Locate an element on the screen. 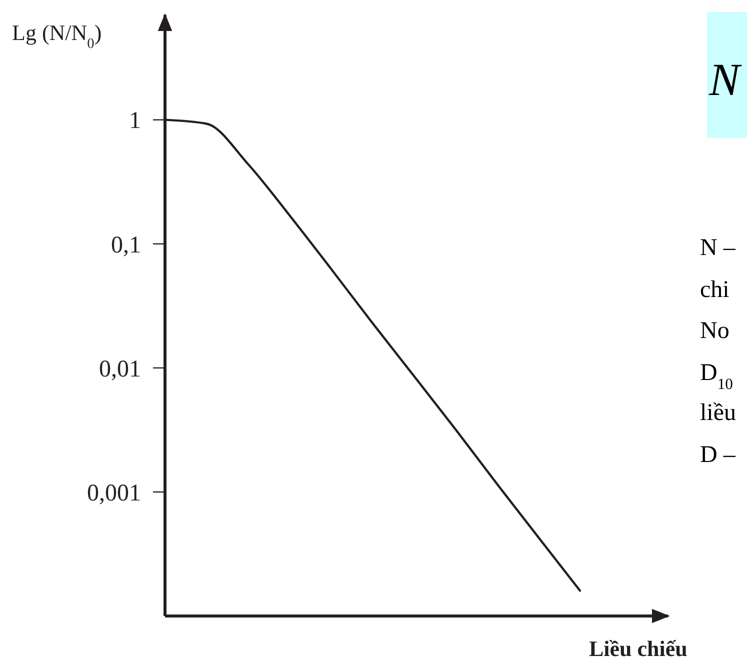  text: No is located at coordinates (715, 331).